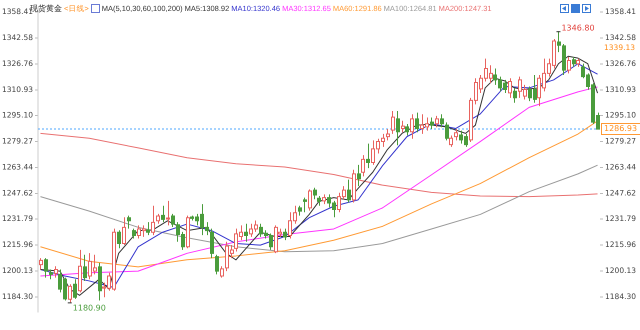 The image size is (640, 330). What do you see at coordinates (578, 27) in the screenshot?
I see `annotation: 1346.80` at bounding box center [578, 27].